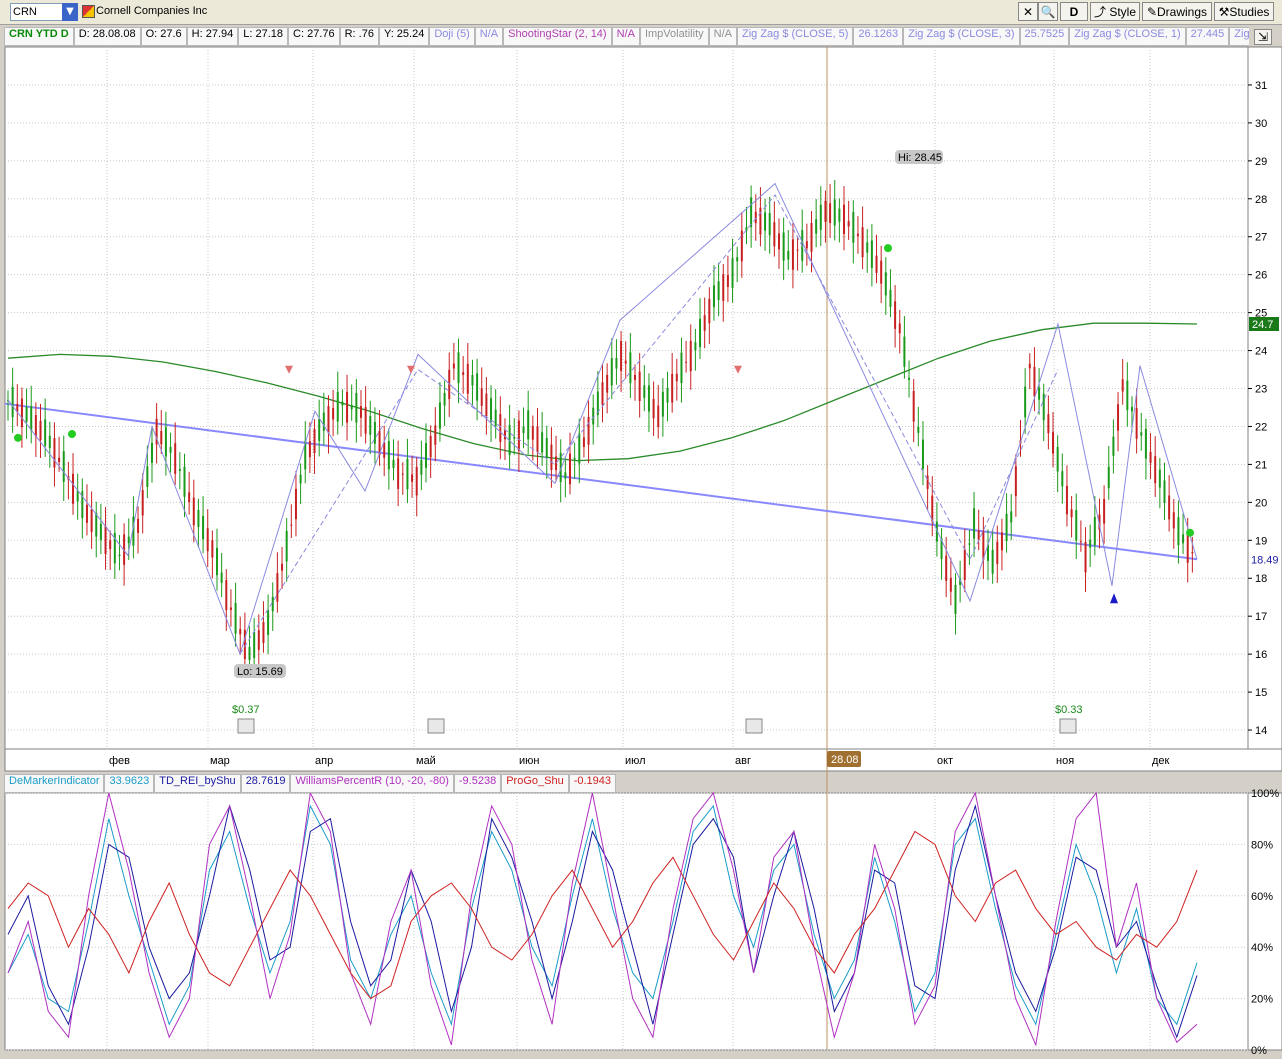 This screenshot has width=1282, height=1059. Describe the element at coordinates (738, 369) in the screenshot. I see `sell-arrow-icon` at that location.